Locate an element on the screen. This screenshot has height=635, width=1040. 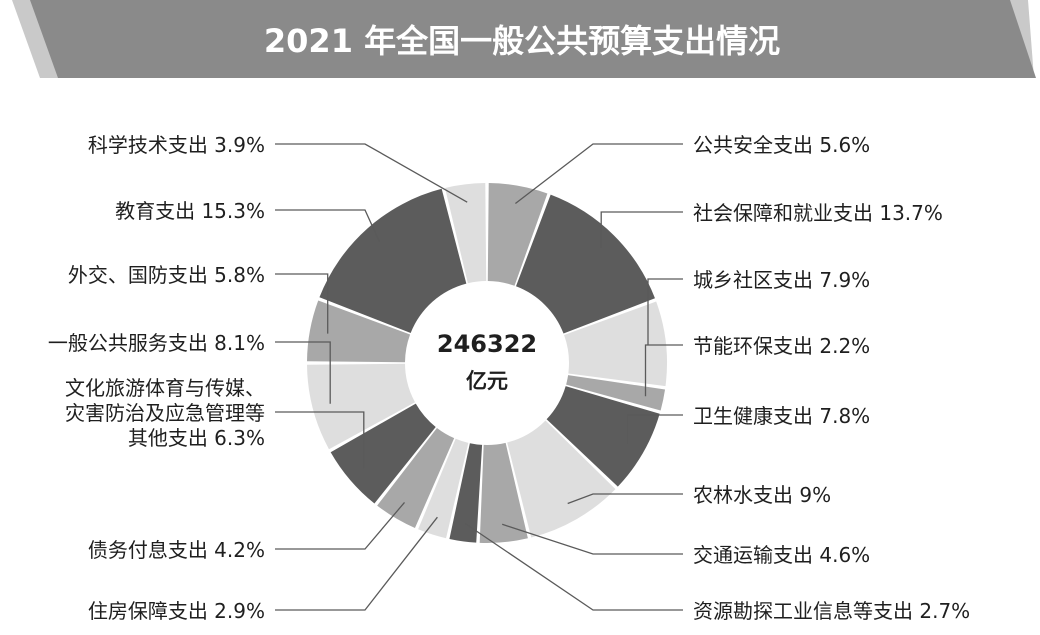
slice-label: 文化旅游体育与传媒、灾害防治及应急管理等其他支出 6.3% is located at coordinates (165, 413).